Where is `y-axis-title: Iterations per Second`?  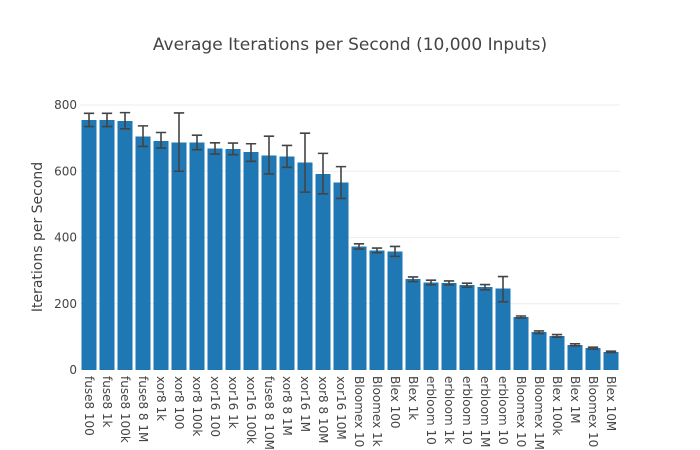
y-axis-title: Iterations per Second is located at coordinates (38, 237).